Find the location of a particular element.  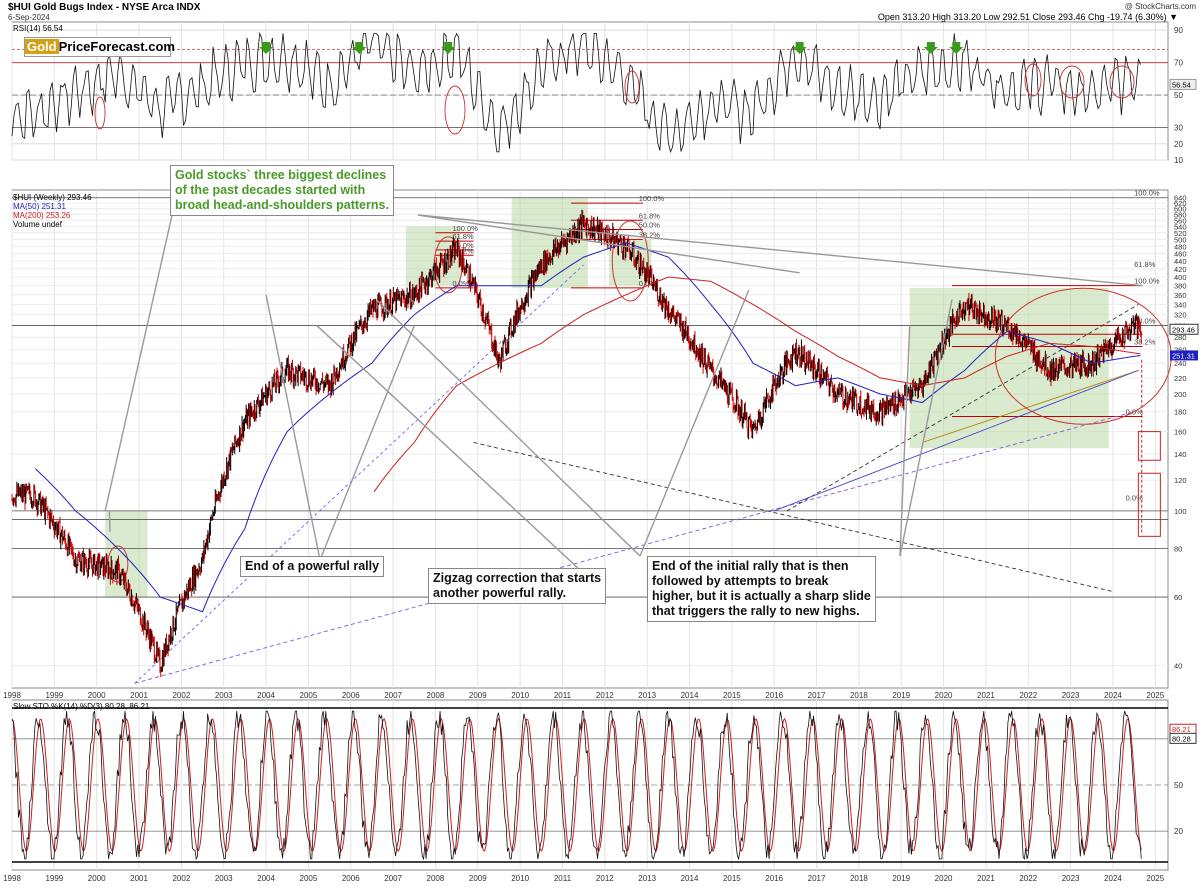

price-tick-label: 140 is located at coordinates (1180, 454).